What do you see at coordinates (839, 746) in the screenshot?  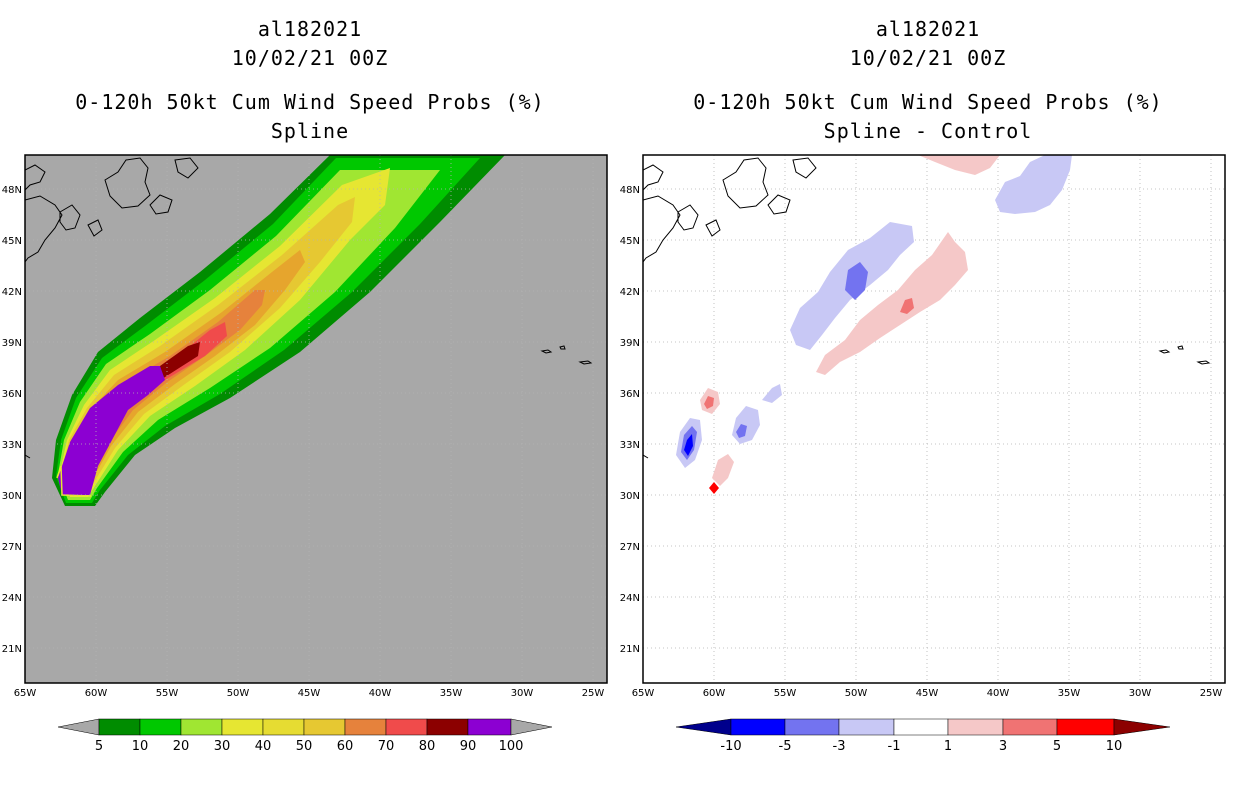 I see `colorbar-label: -3` at bounding box center [839, 746].